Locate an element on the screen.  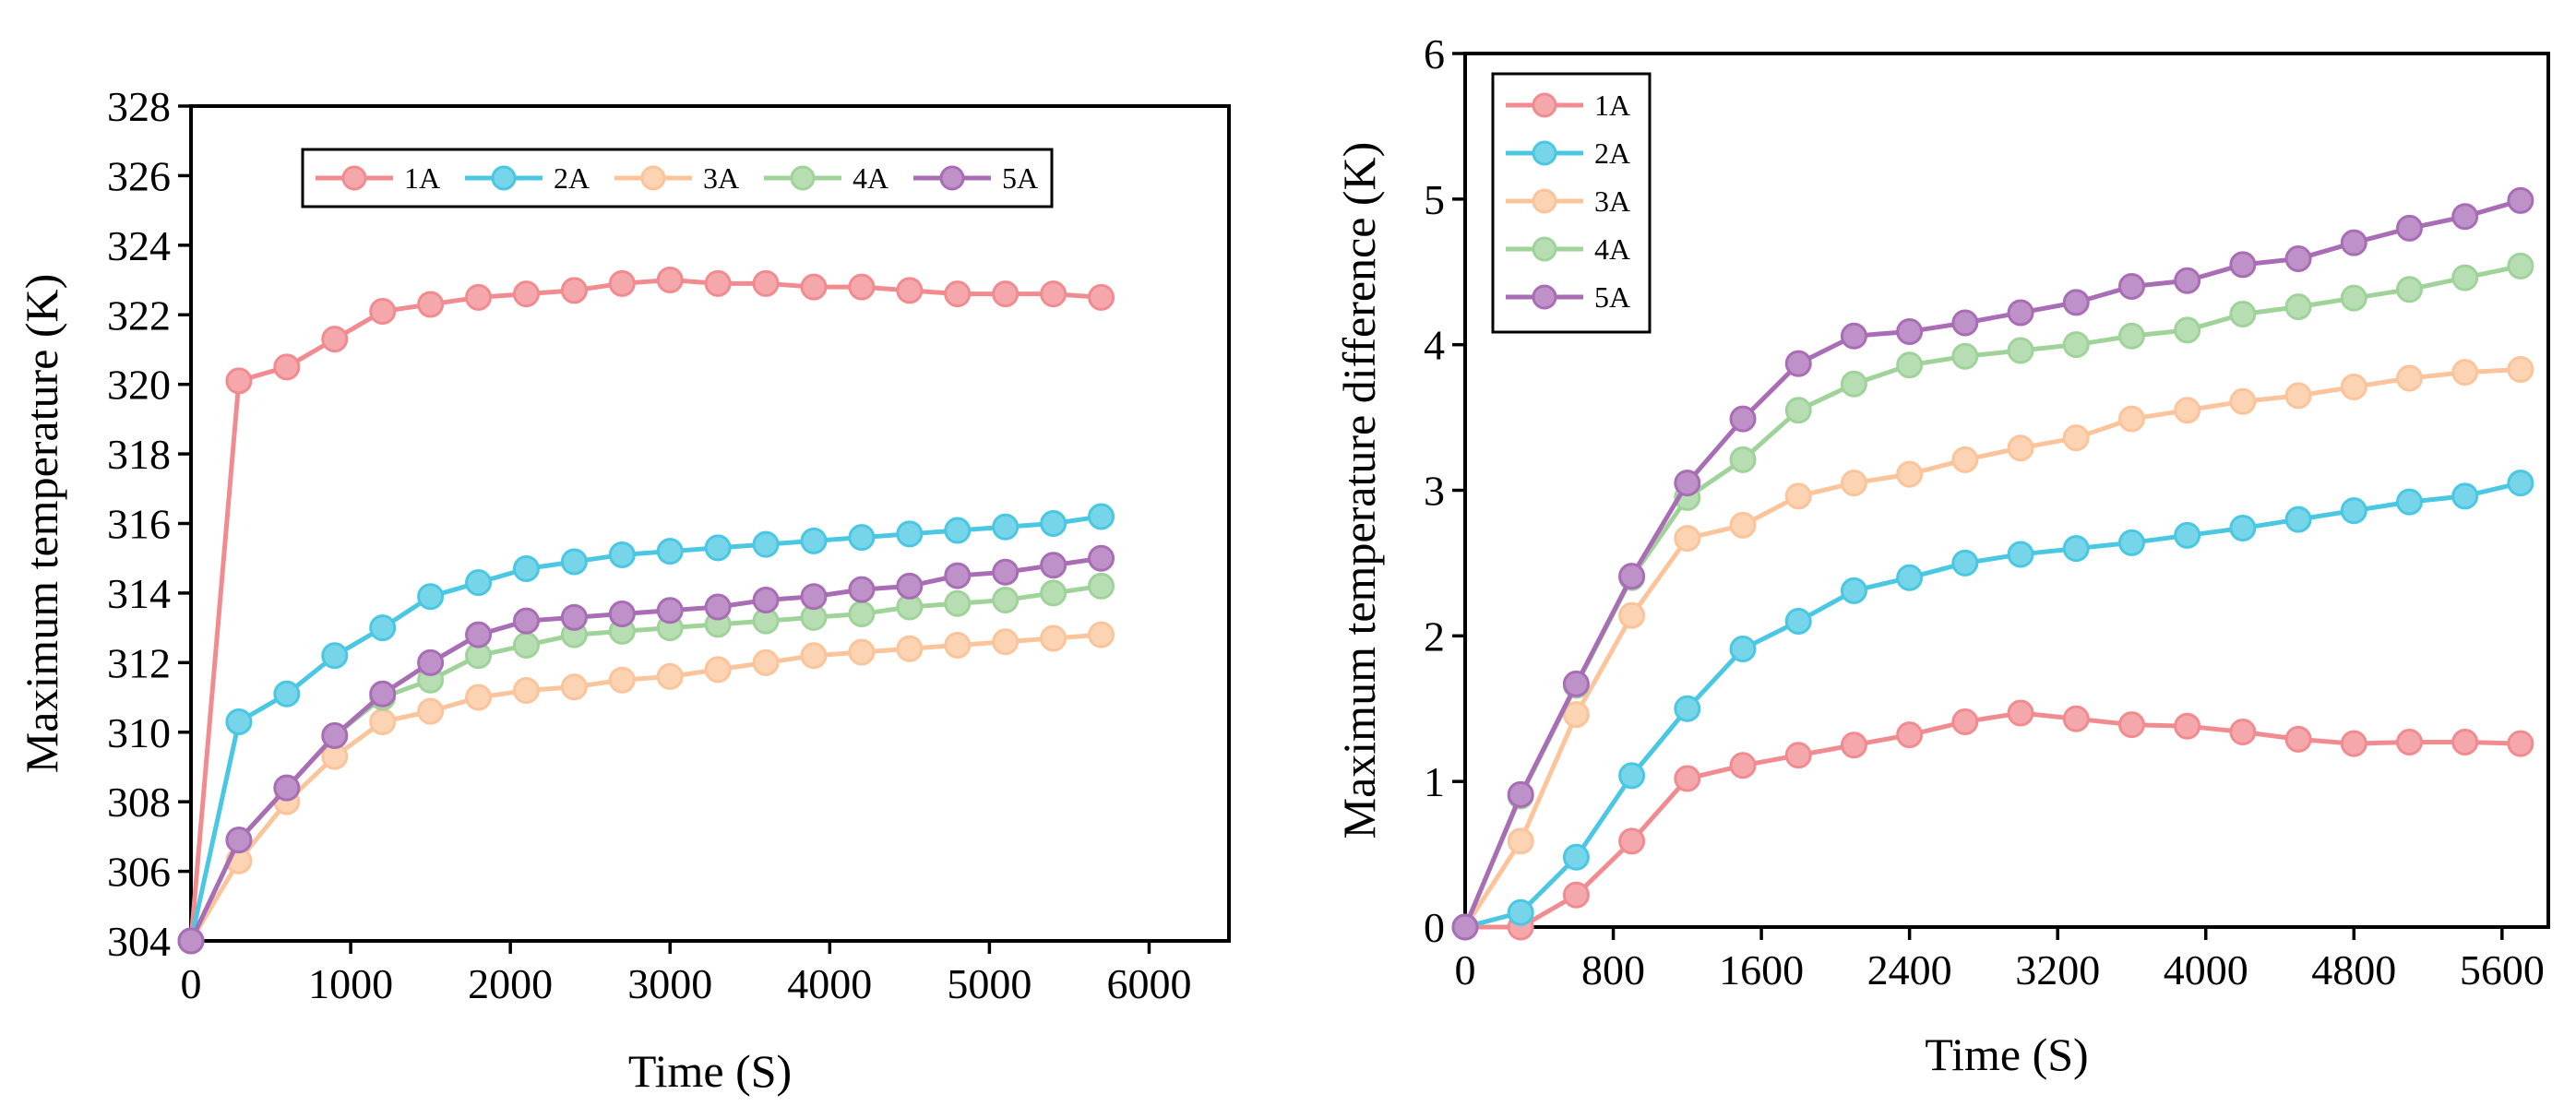
y-tick-label: 324 is located at coordinates (139, 245).